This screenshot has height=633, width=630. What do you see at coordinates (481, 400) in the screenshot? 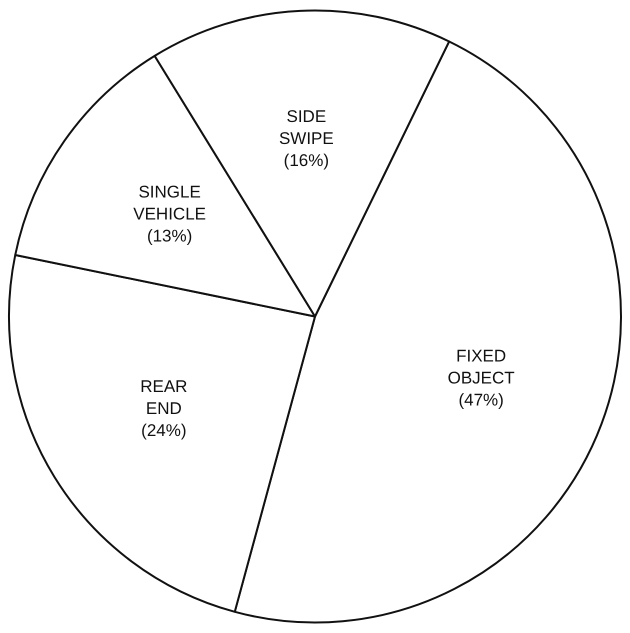
I see `data-label: (47%)` at bounding box center [481, 400].